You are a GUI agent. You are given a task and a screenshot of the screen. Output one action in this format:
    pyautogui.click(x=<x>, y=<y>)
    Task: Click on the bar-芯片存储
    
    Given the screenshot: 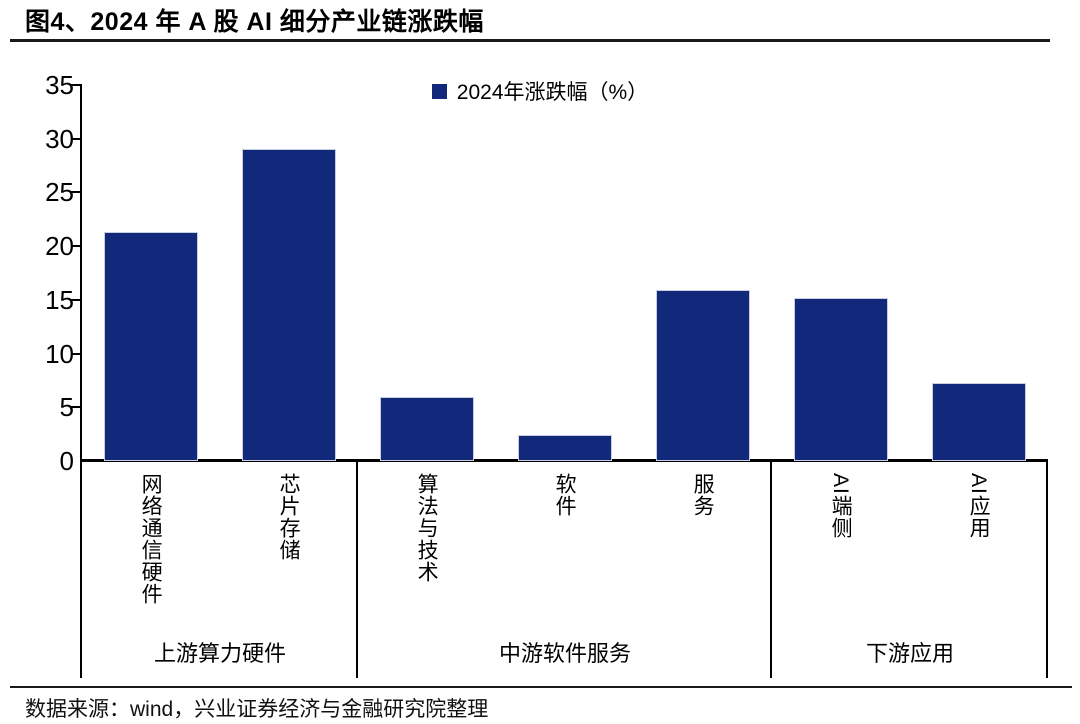 What is the action you would take?
    pyautogui.click(x=289, y=305)
    